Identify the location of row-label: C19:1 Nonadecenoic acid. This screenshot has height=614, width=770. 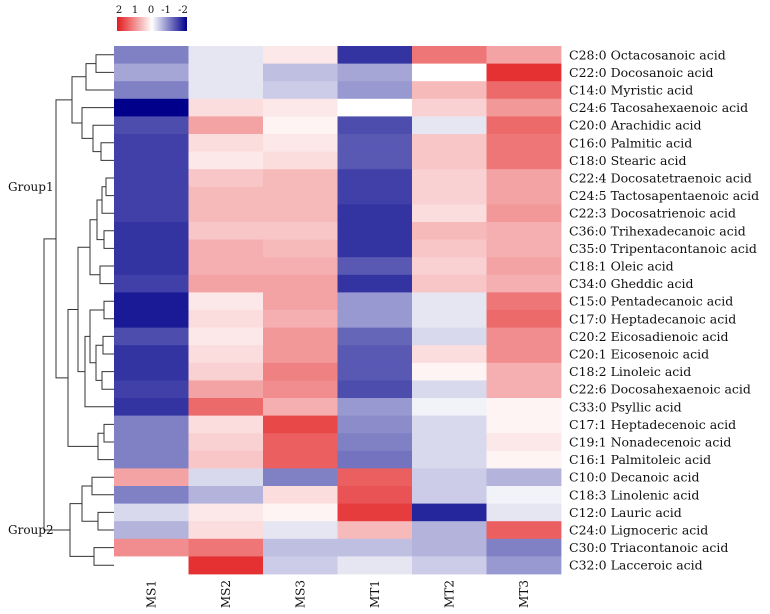
(650, 442).